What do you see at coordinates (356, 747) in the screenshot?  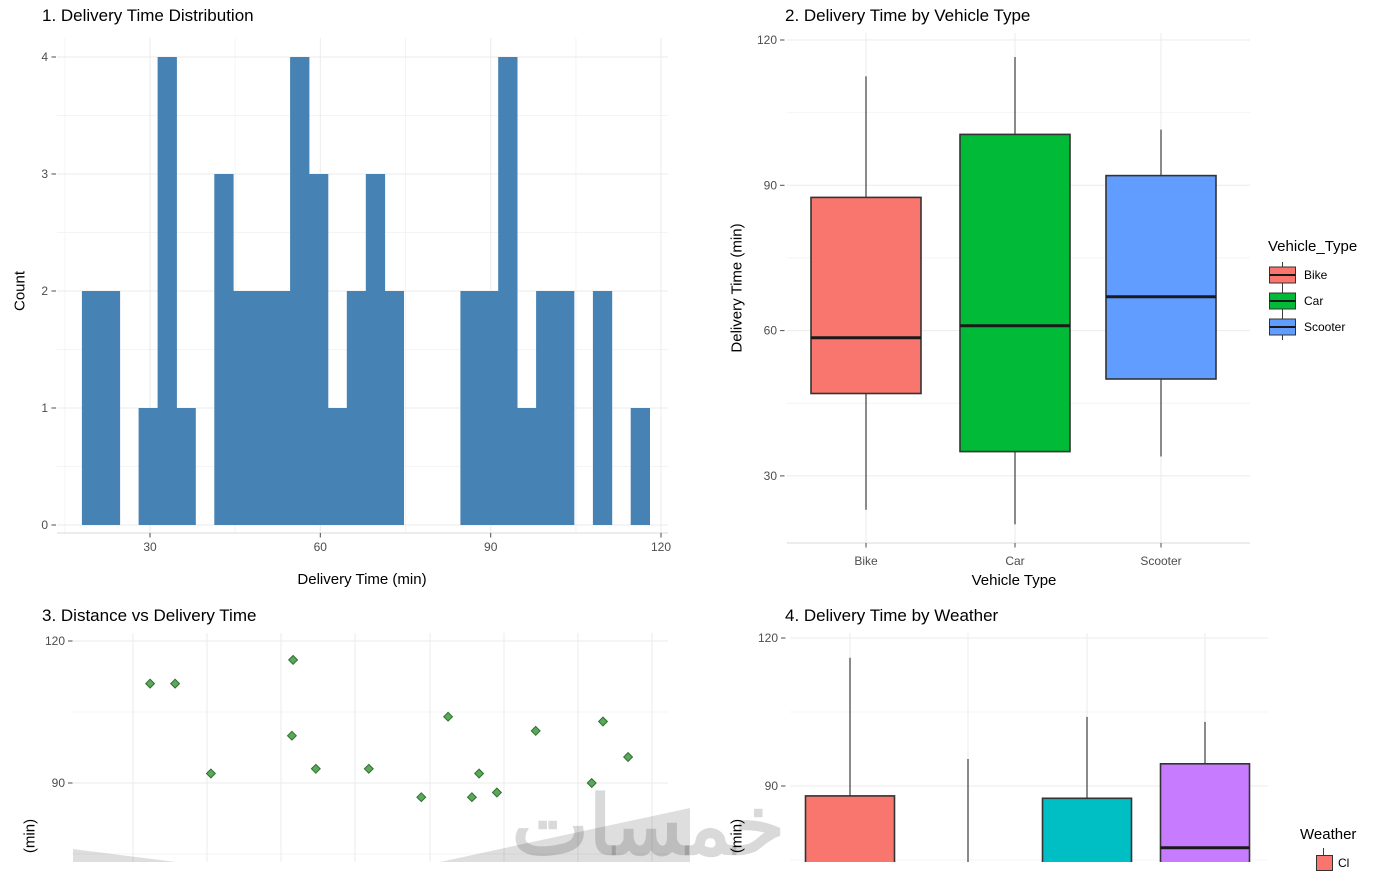 I see `scatter-panel: 90 120` at bounding box center [356, 747].